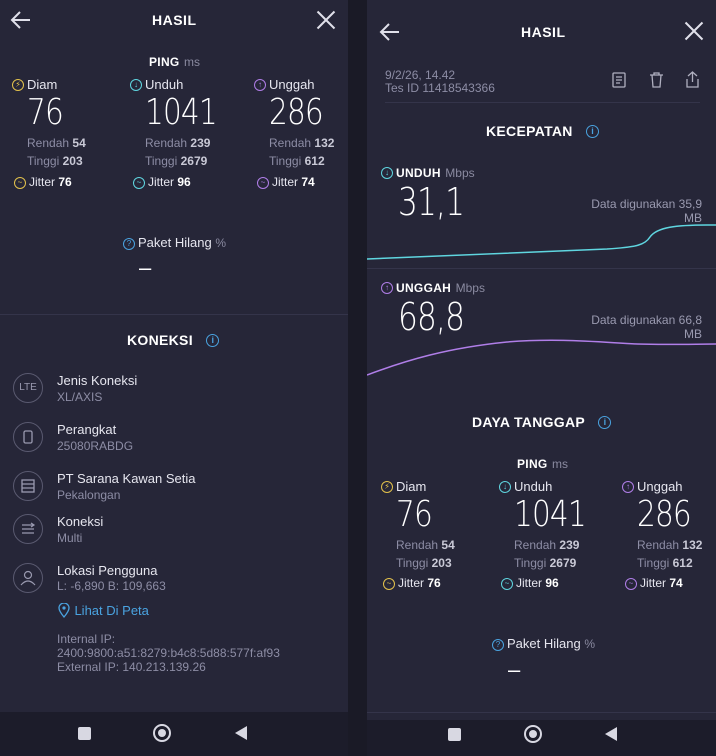 Image resolution: width=716 pixels, height=756 pixels. I want to click on user-location-value: L: -6,890 B: 109,663, so click(111, 586).